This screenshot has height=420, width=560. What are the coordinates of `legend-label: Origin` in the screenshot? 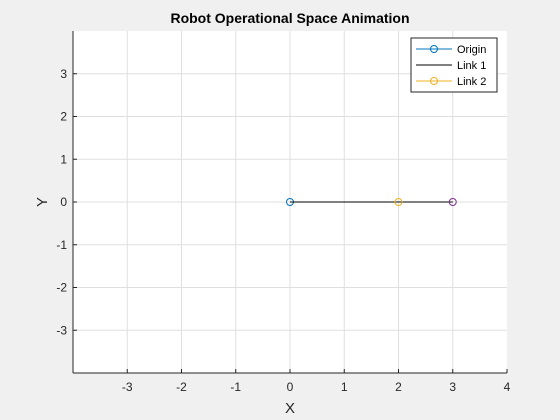 It's located at (471, 50).